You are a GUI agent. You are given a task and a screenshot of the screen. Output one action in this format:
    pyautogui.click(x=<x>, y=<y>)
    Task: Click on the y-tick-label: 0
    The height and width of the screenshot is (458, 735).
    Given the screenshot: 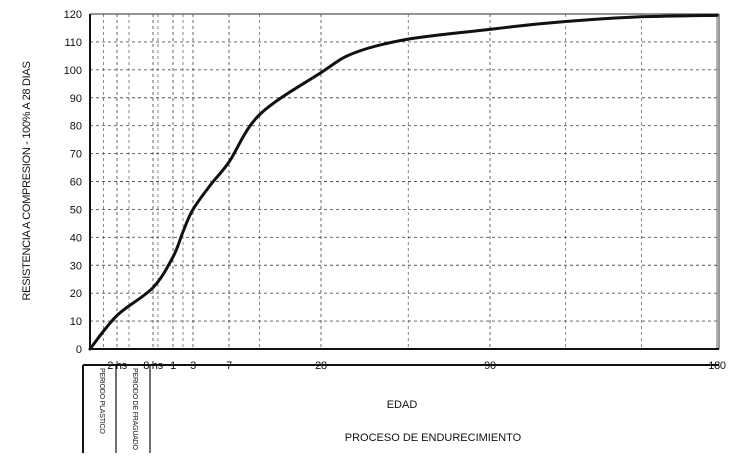 What is the action you would take?
    pyautogui.click(x=79, y=350)
    